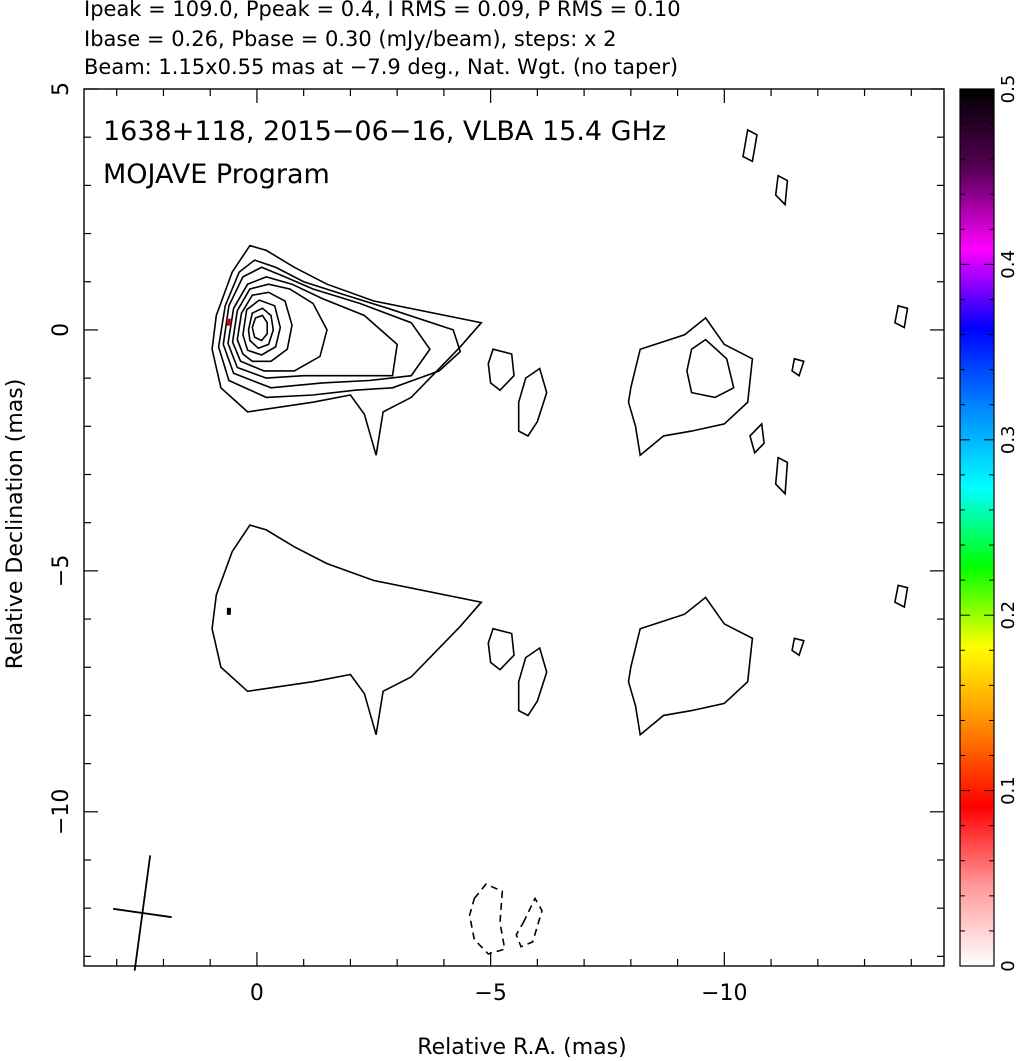 The width and height of the screenshot is (1022, 1061). Describe the element at coordinates (61, 89) in the screenshot. I see `y-tick-label: 5` at that location.